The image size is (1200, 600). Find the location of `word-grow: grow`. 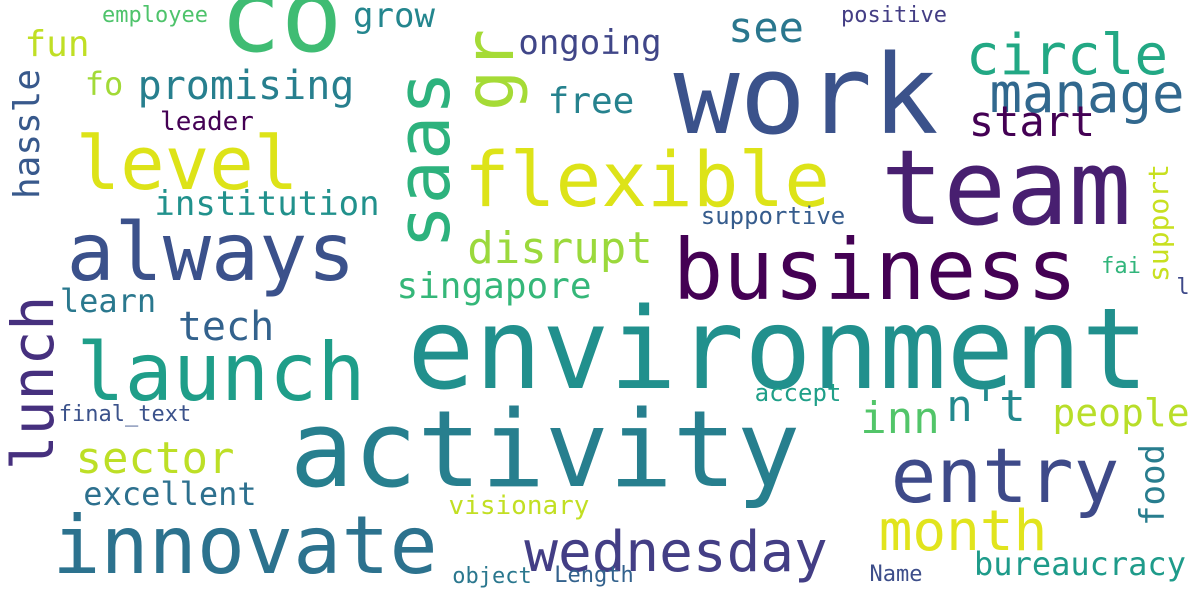

word-grow: grow is located at coordinates (394, 18).